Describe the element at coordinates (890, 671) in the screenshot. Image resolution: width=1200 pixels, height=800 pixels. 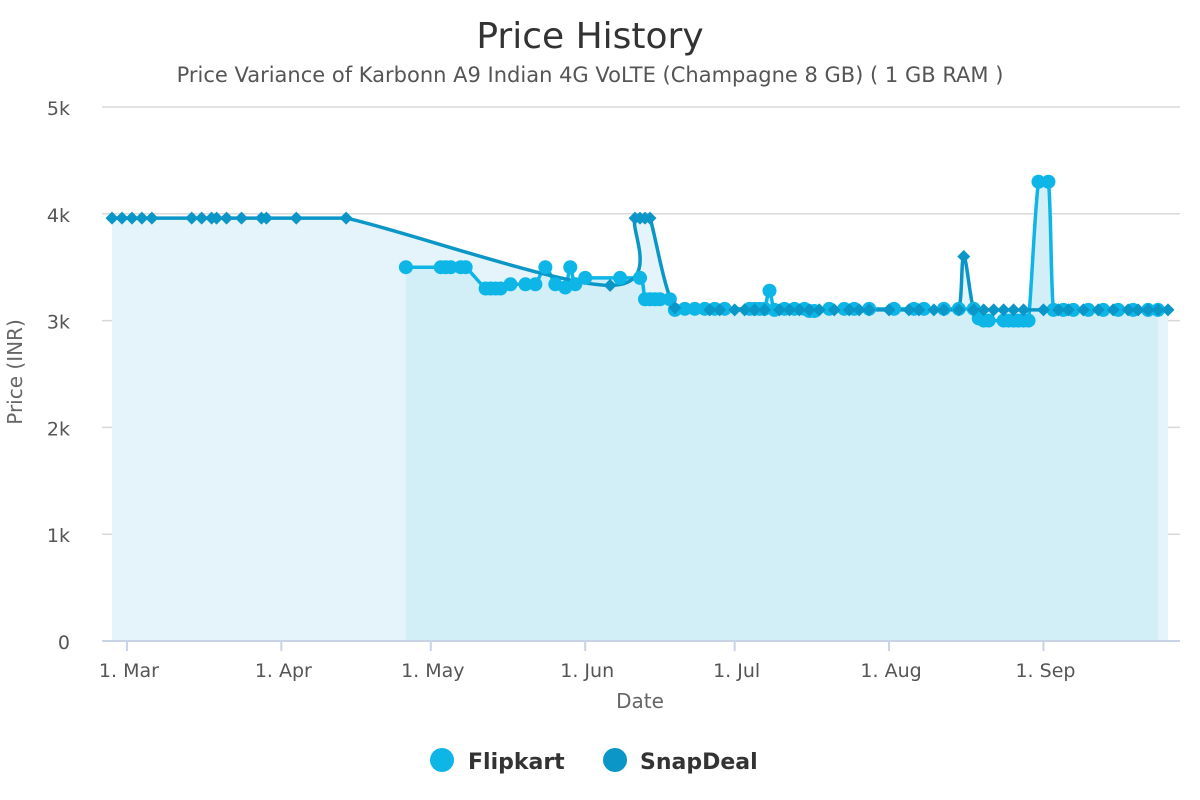
I see `x-tick-label: 1. Aug` at that location.